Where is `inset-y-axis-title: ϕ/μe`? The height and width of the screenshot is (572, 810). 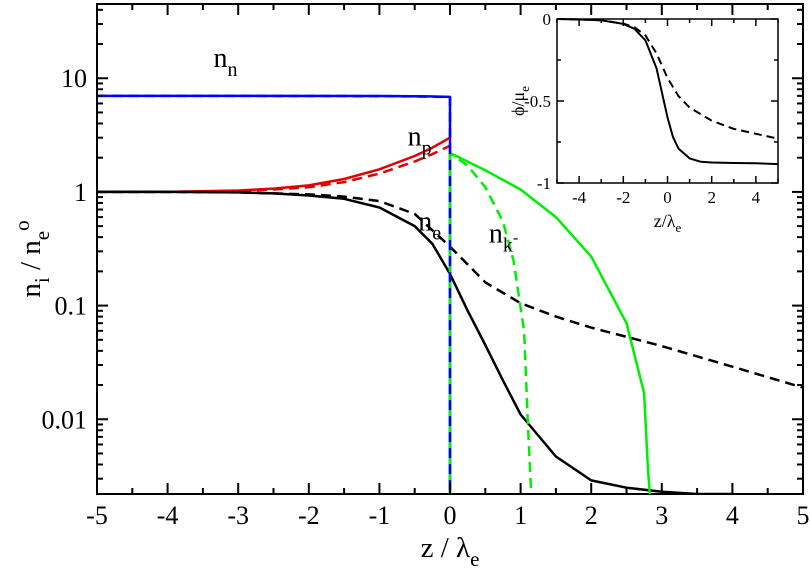
inset-y-axis-title: ϕ/μe is located at coordinates (520, 101).